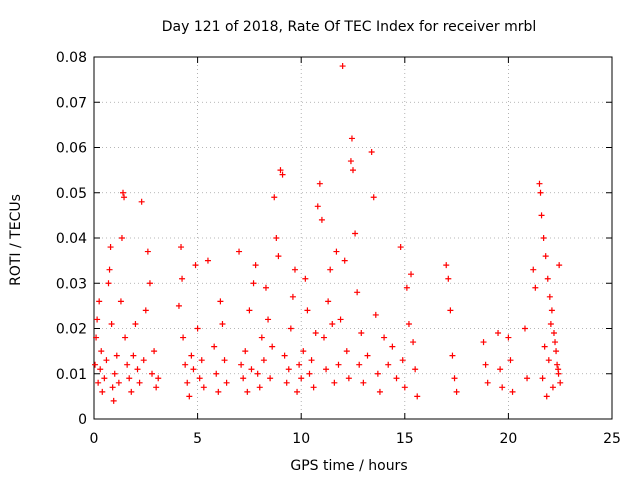 The height and width of the screenshot is (480, 640). I want to click on y-tick-label: 0.06, so click(71, 149).